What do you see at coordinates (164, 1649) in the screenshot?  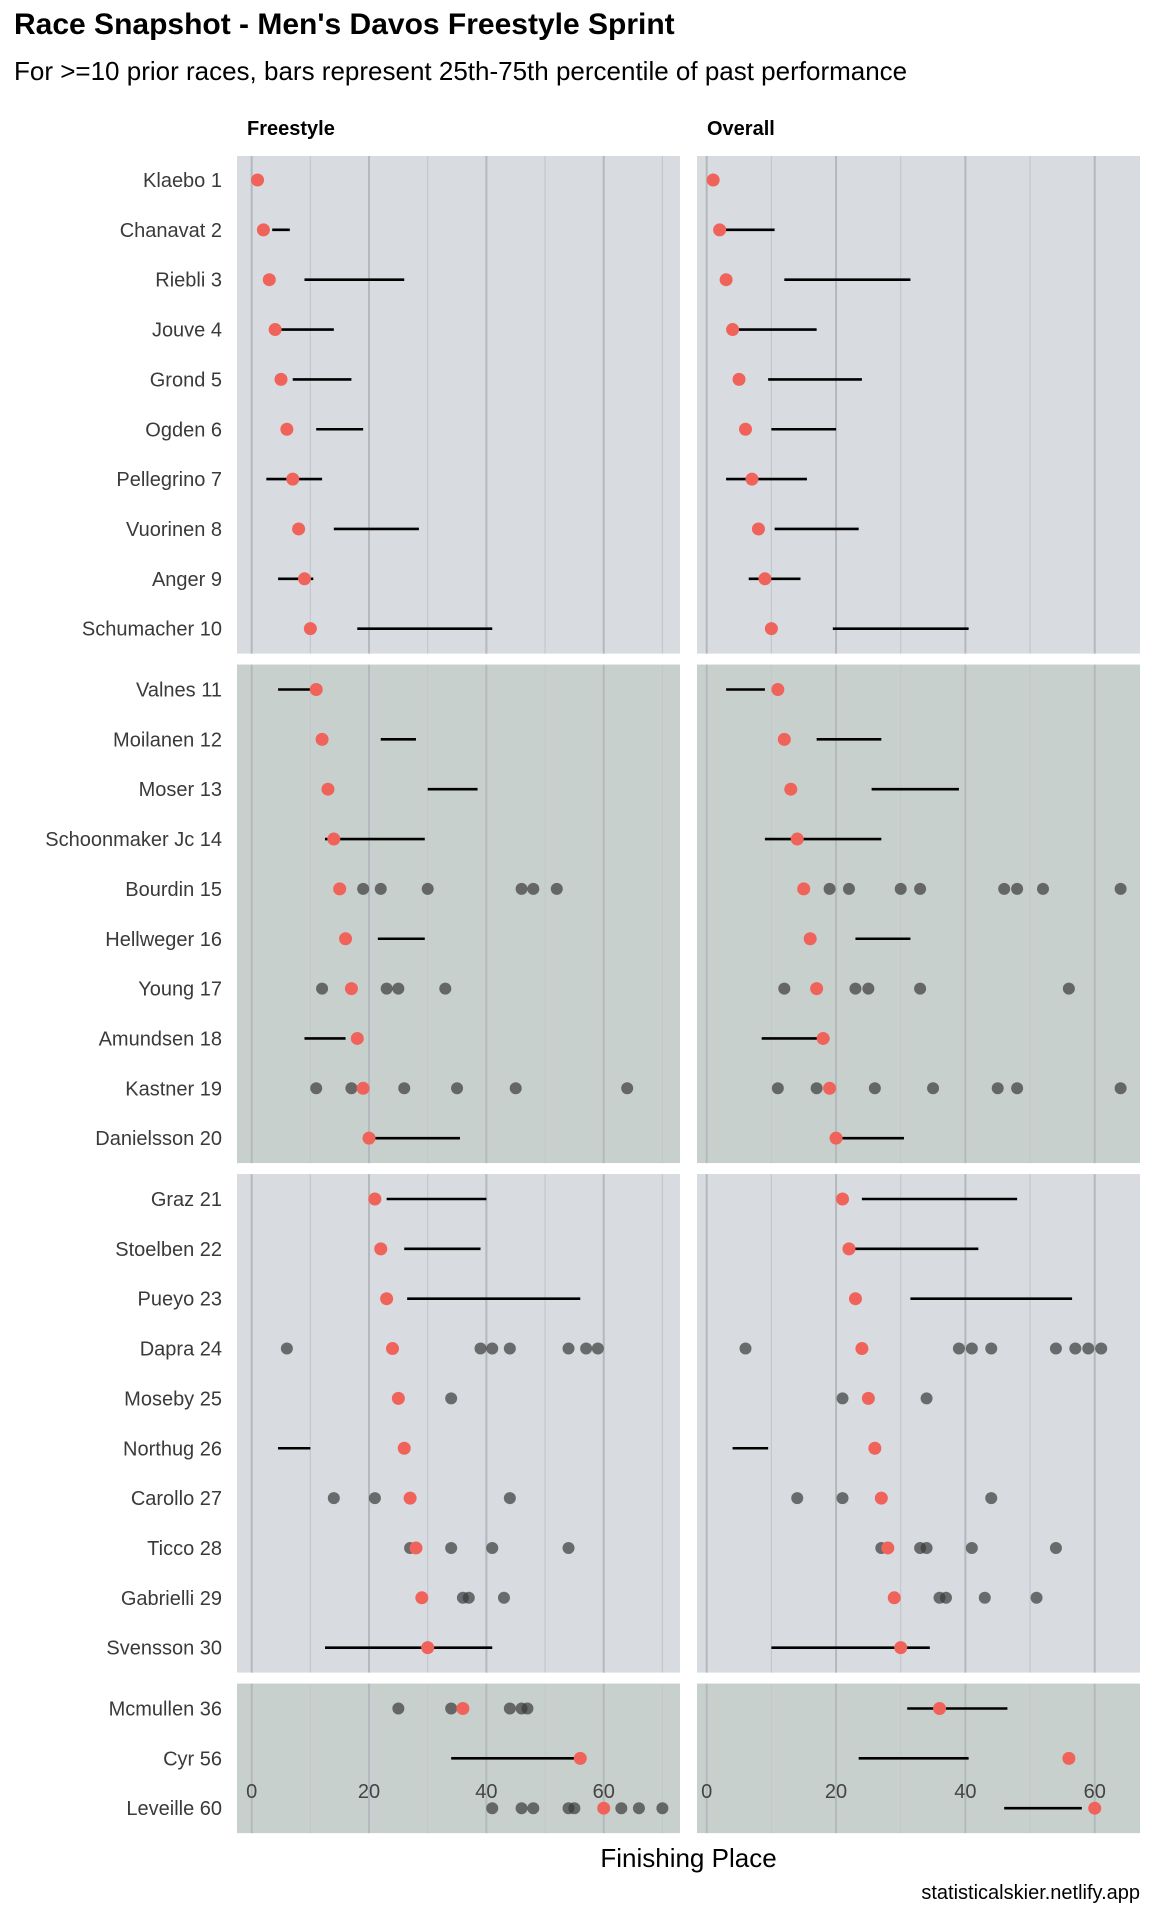 I see `athlete-label: Svensson 30` at bounding box center [164, 1649].